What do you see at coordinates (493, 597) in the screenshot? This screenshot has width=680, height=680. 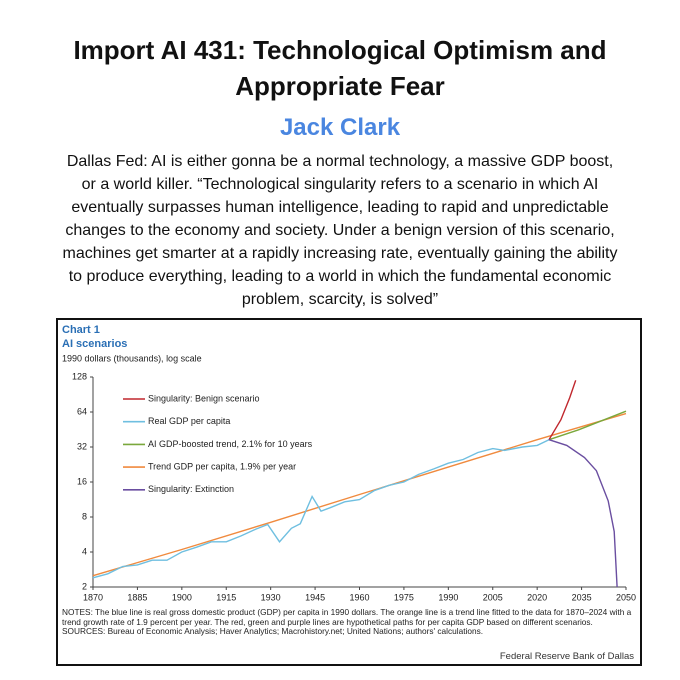 I see `x-tick-label: 2005` at bounding box center [493, 597].